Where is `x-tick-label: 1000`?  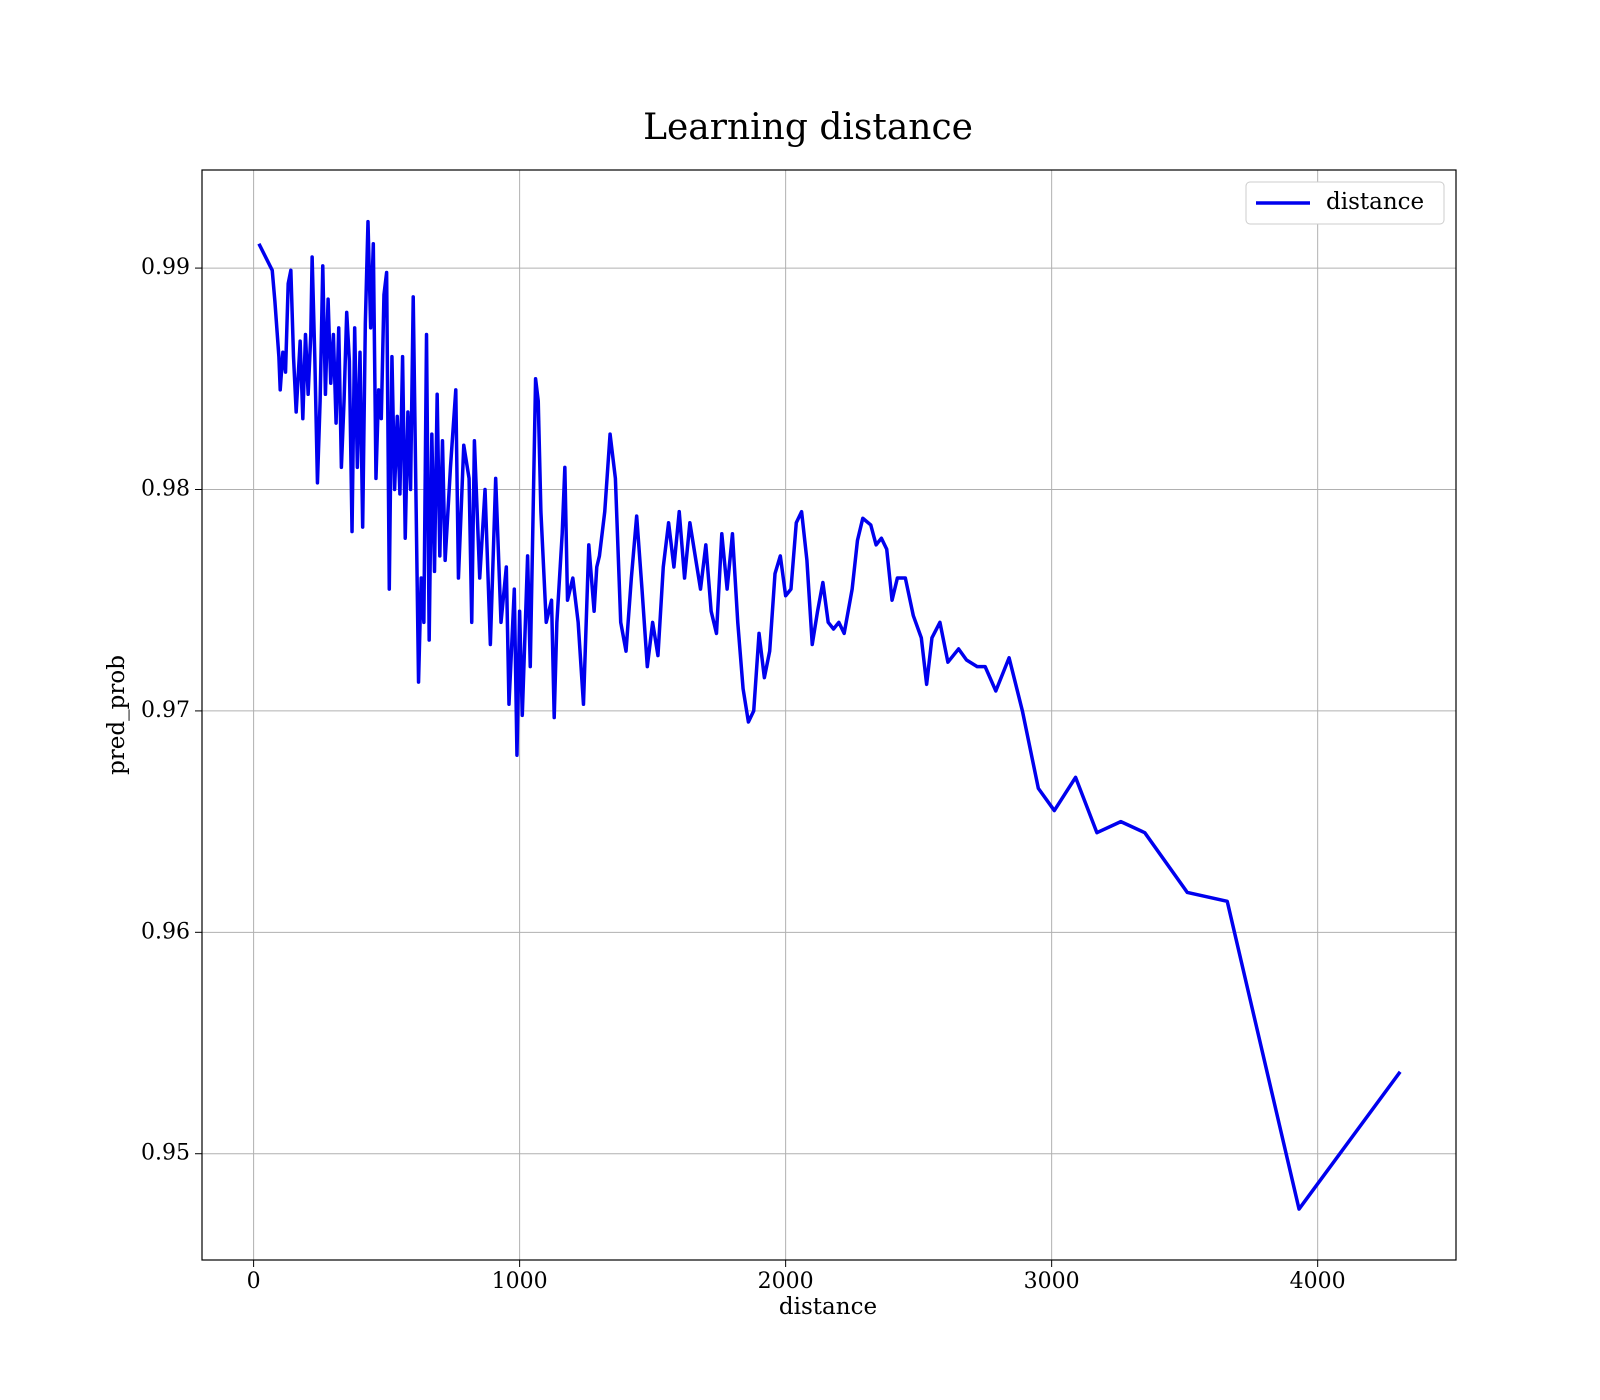
x-tick-label: 1000 is located at coordinates (520, 1281).